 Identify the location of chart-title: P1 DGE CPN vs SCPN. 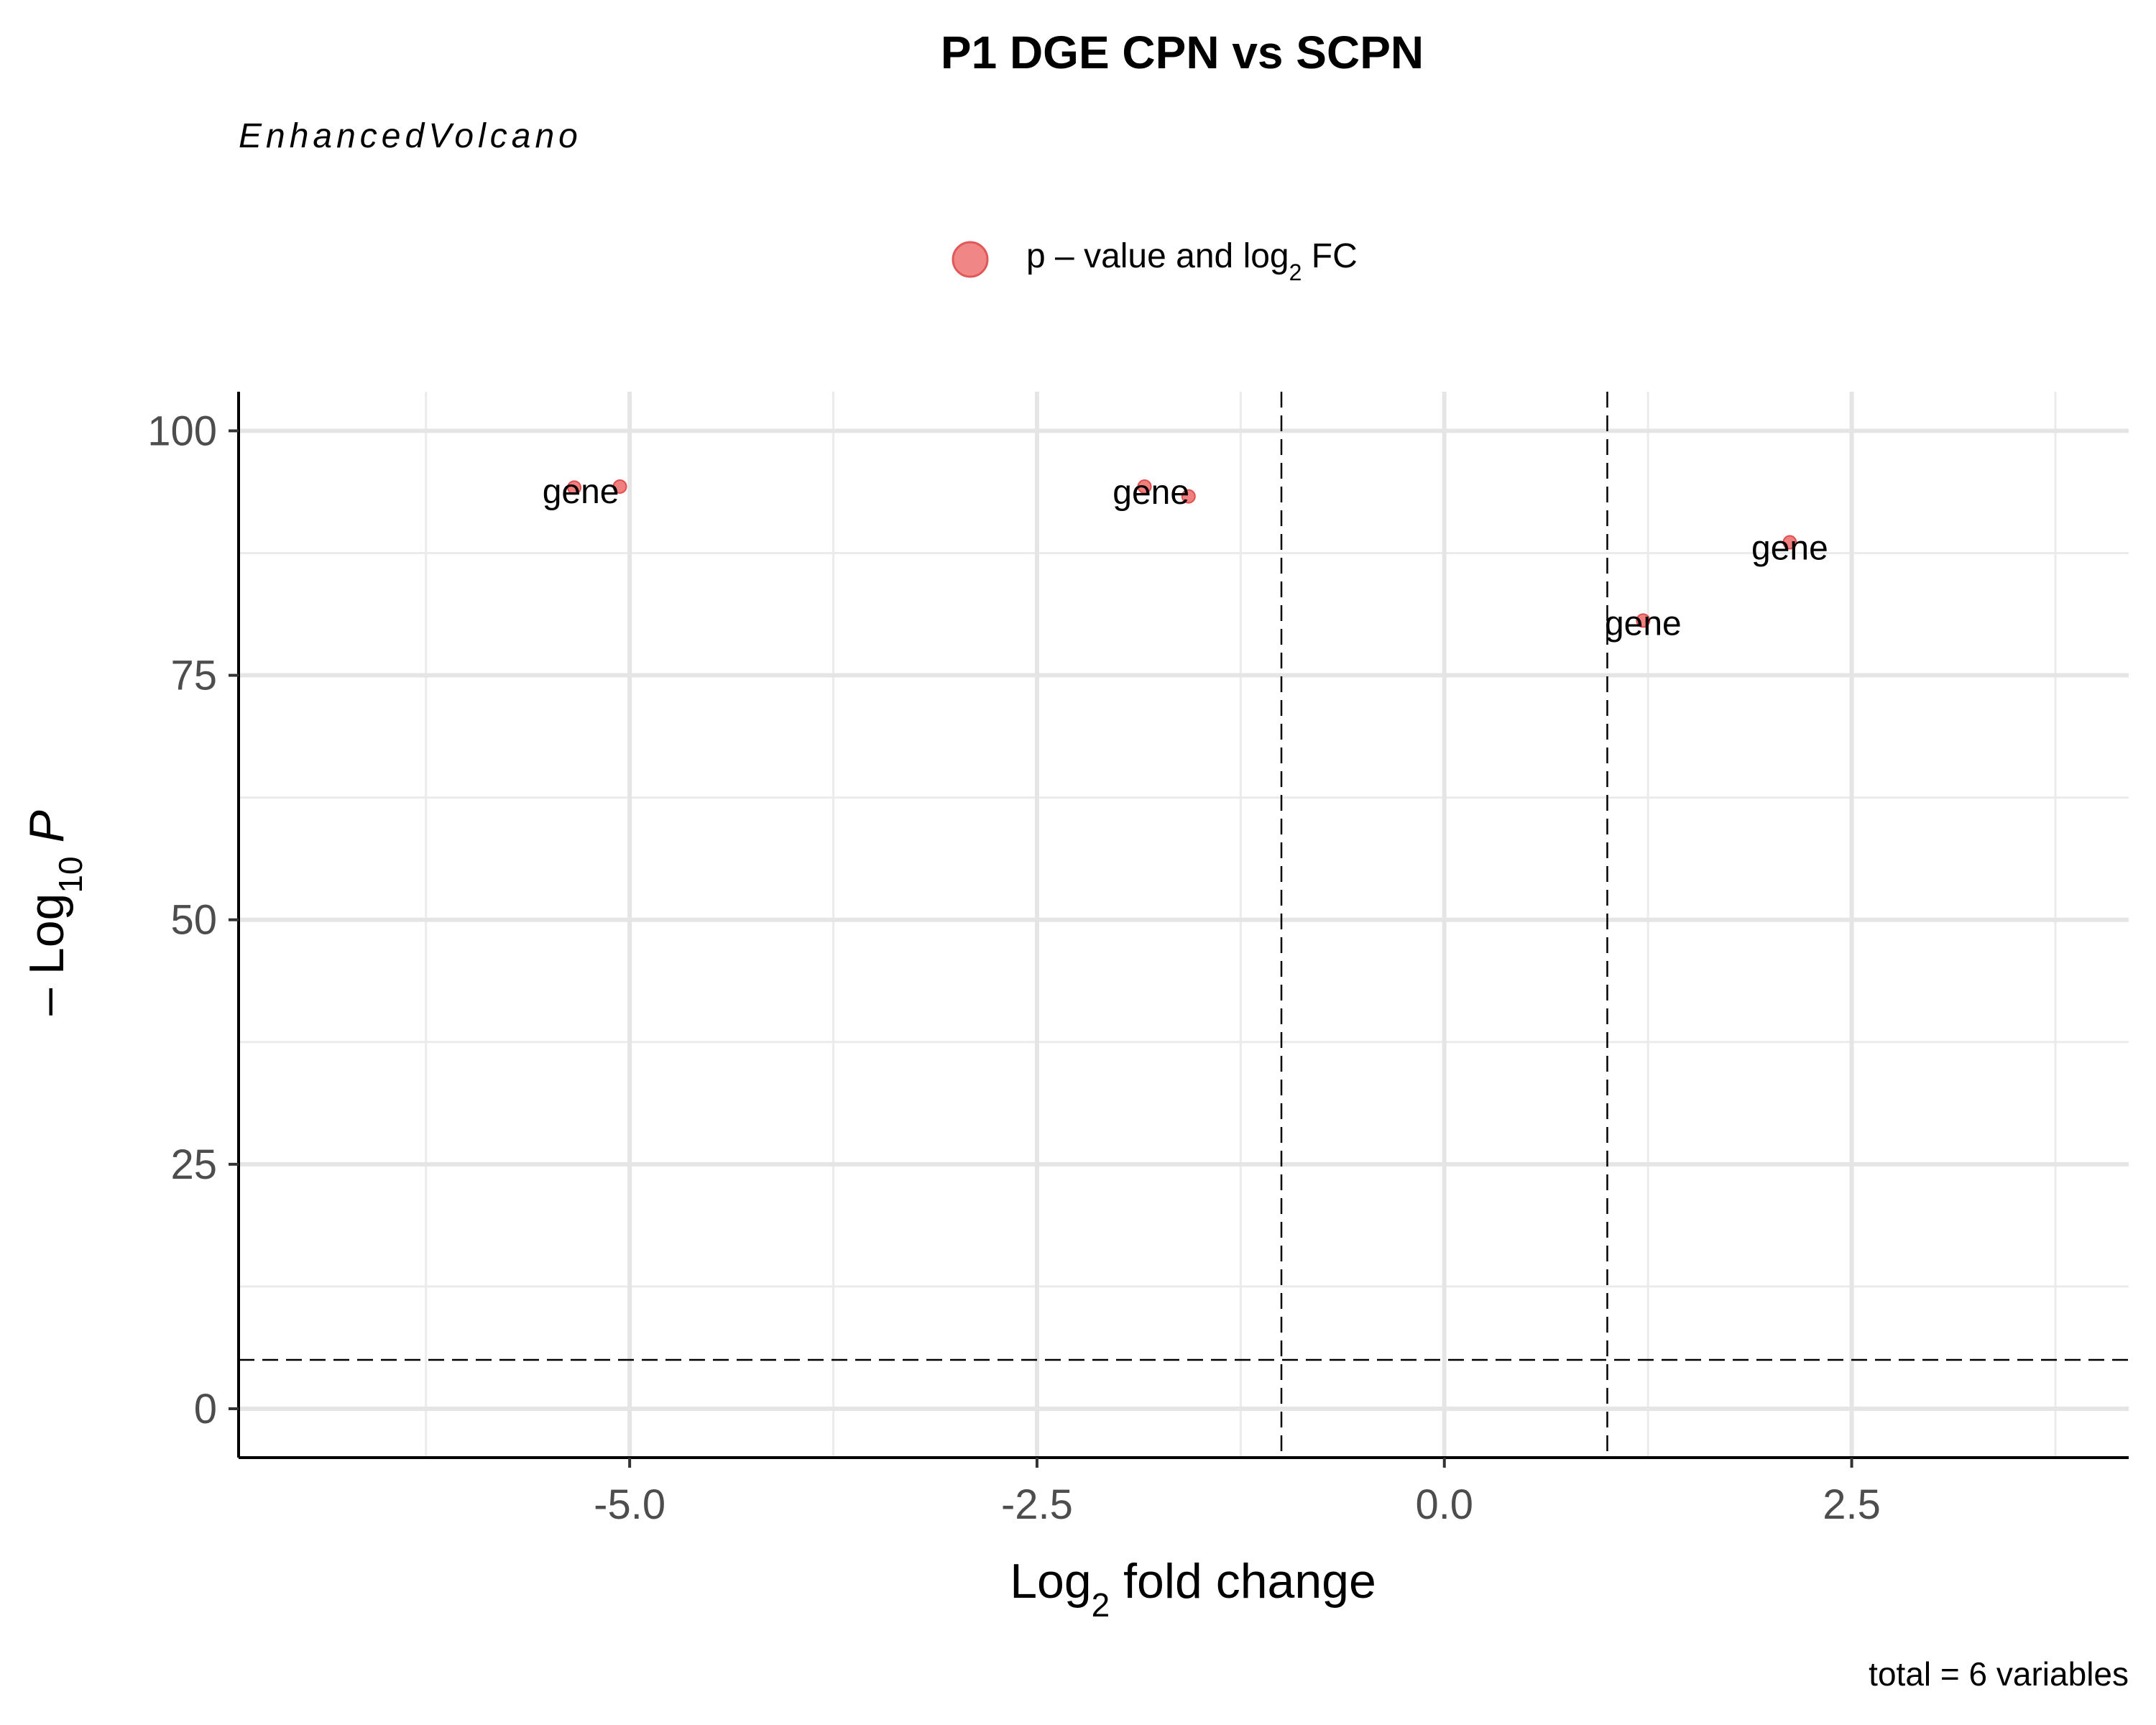
(1182, 52).